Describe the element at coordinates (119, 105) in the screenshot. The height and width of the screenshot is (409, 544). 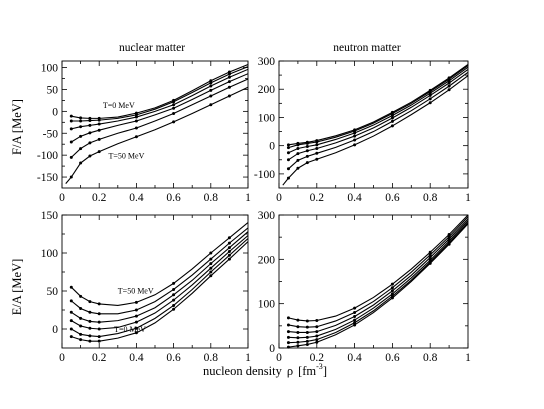
I see `series-annotation: T=0 MeV` at that location.